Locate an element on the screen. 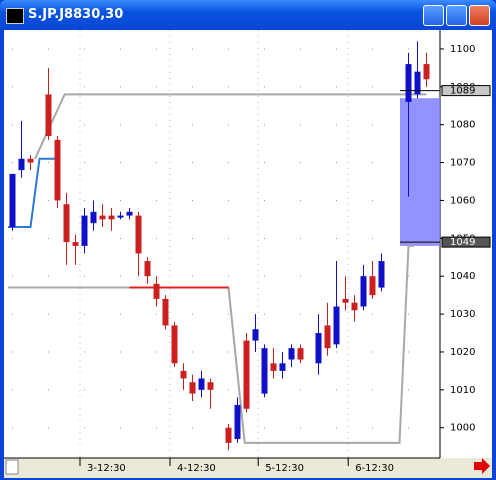 Image resolution: width=496 pixels, height=480 pixels. level-line is located at coordinates (33, 192).